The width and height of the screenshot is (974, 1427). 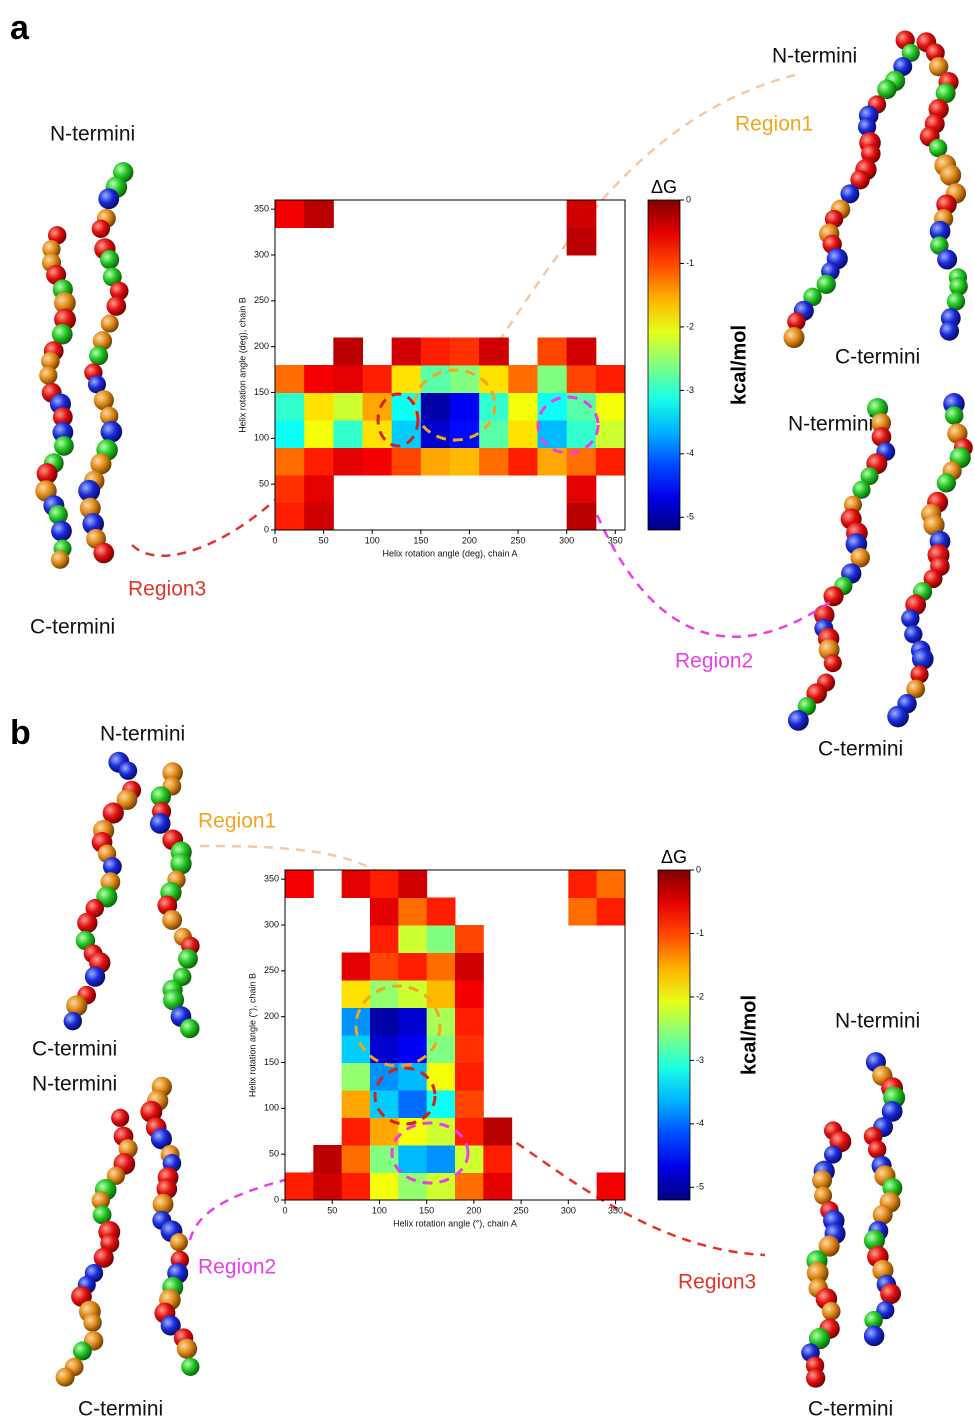 I want to click on y-tick-label: 100, so click(x=271, y=1108).